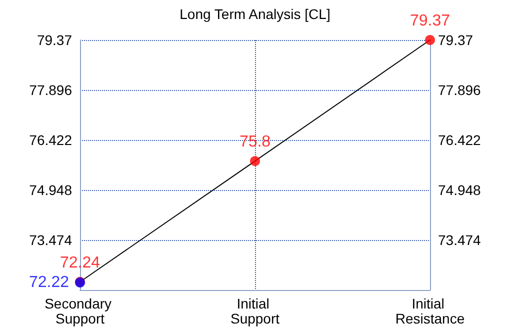 This screenshot has width=510, height=330. Describe the element at coordinates (456, 40) in the screenshot. I see `y2-tick-label: 79.37` at that location.